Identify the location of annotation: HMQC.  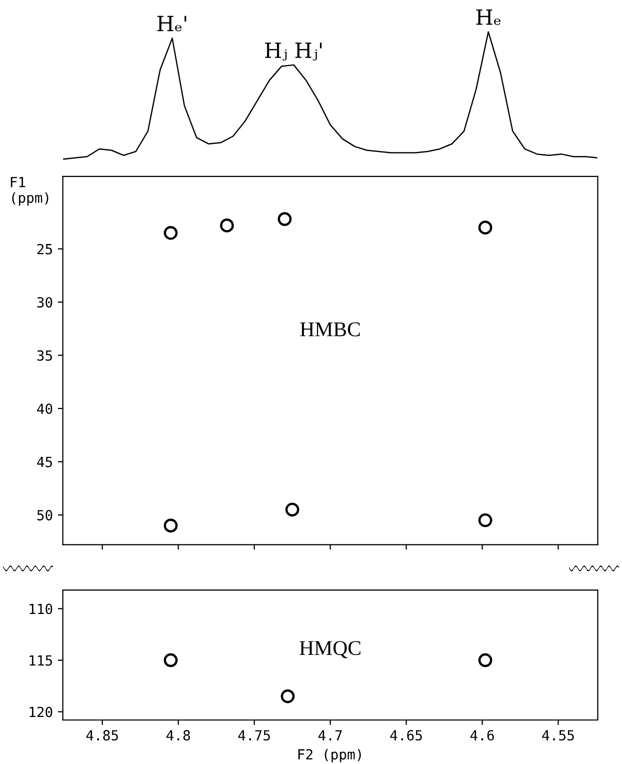
(330, 649).